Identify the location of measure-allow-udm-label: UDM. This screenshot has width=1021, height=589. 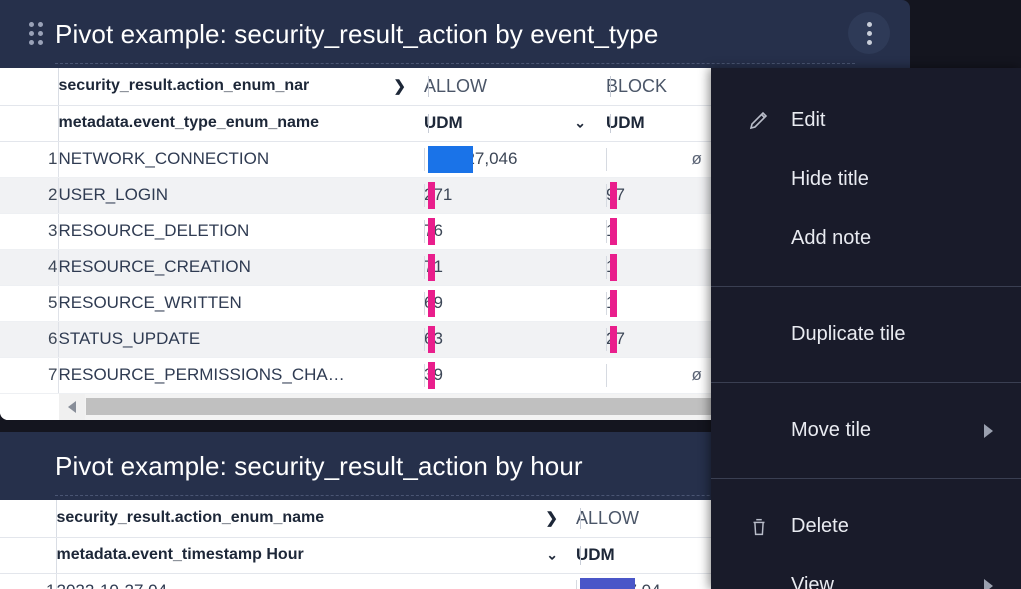
(443, 122).